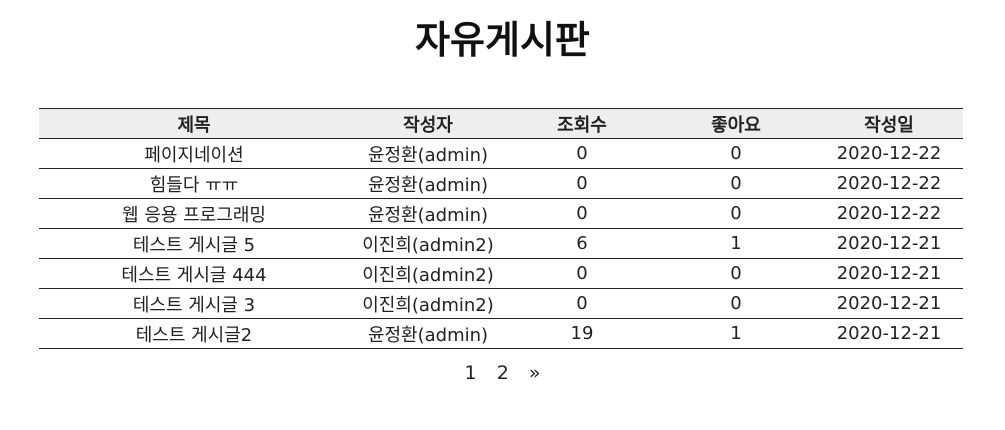 This screenshot has width=1005, height=430. Describe the element at coordinates (194, 333) in the screenshot. I see `post-title-link: 테스트 게시글2` at that location.